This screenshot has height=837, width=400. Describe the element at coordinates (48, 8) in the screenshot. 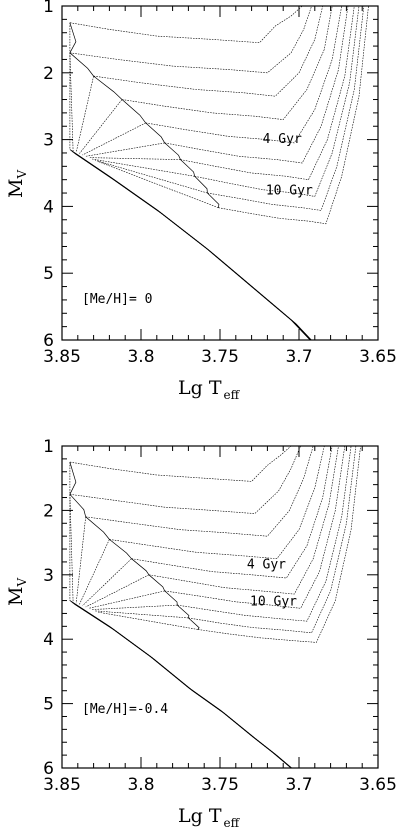

I see `y-tick-label: 1` at that location.